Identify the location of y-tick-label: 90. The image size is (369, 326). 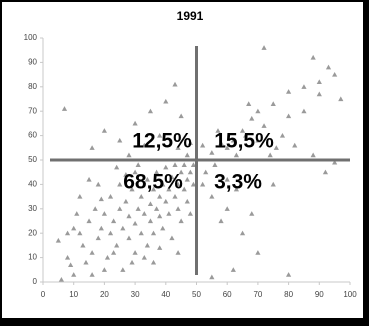
(32, 62).